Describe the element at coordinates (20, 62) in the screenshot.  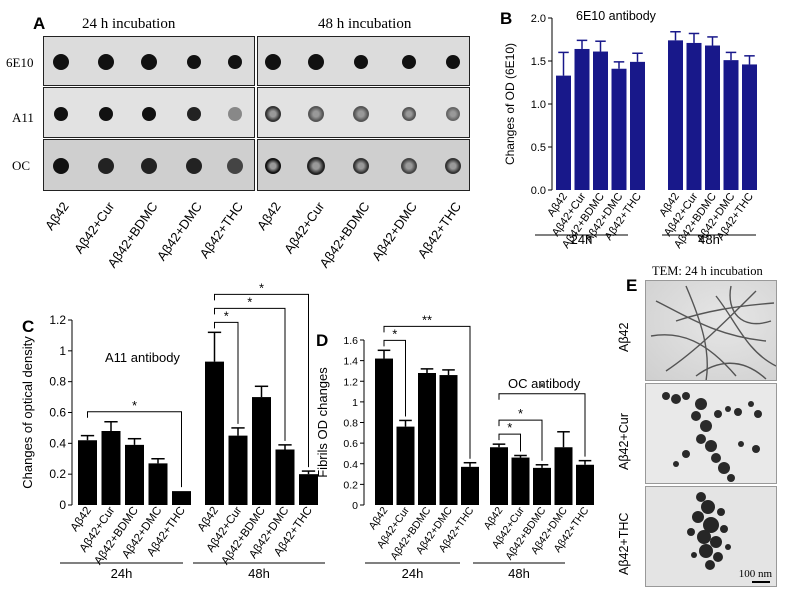
I see `row-label-6e10: 6E10` at that location.